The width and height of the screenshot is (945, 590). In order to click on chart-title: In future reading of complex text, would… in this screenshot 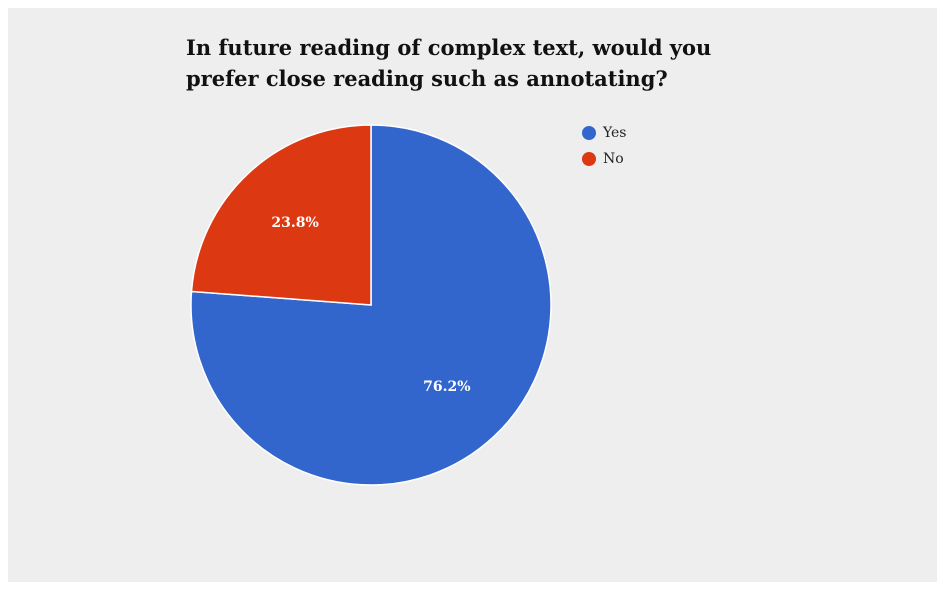, I will do `click(506, 63)`.